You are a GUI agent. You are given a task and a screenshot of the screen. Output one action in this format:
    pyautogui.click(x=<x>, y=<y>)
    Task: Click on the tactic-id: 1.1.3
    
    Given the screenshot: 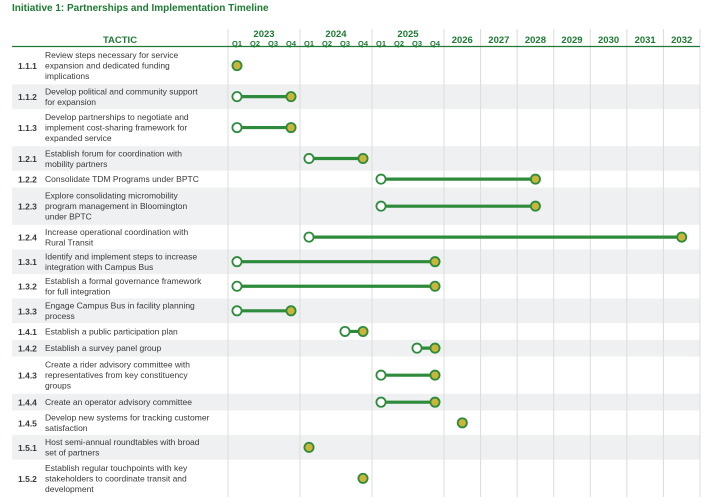 What is the action you would take?
    pyautogui.click(x=27, y=128)
    